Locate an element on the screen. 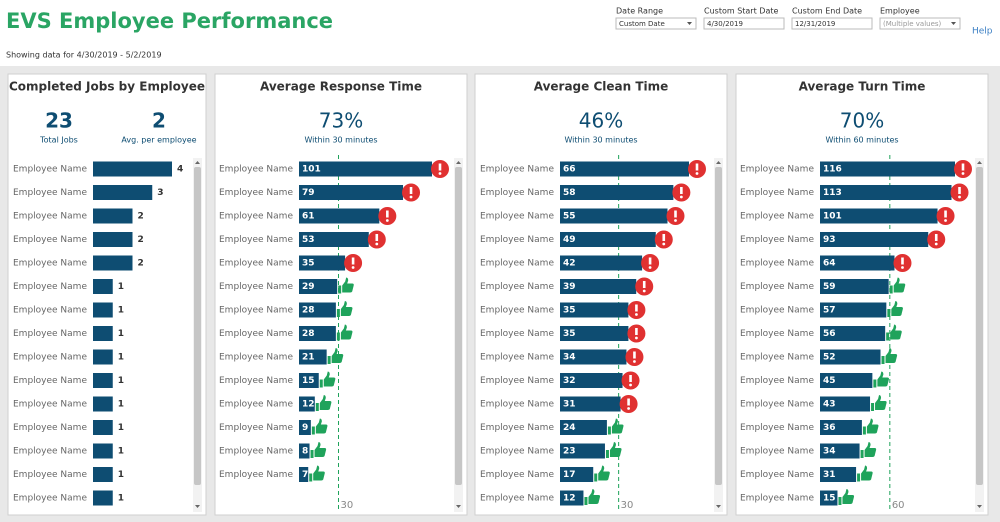  bar-value: 64 is located at coordinates (829, 264).